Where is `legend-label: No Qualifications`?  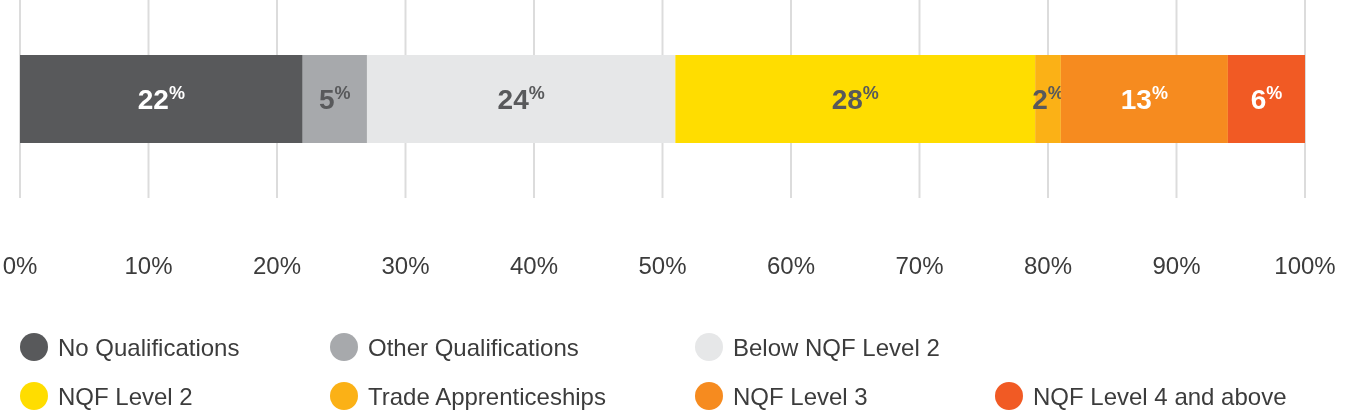
legend-label: No Qualifications is located at coordinates (149, 347).